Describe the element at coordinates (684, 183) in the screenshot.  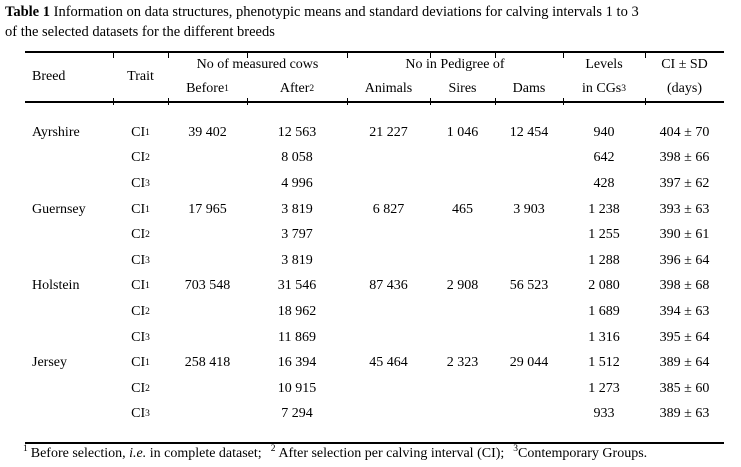
I see `cell-ci-sd: 397 ± 62` at that location.